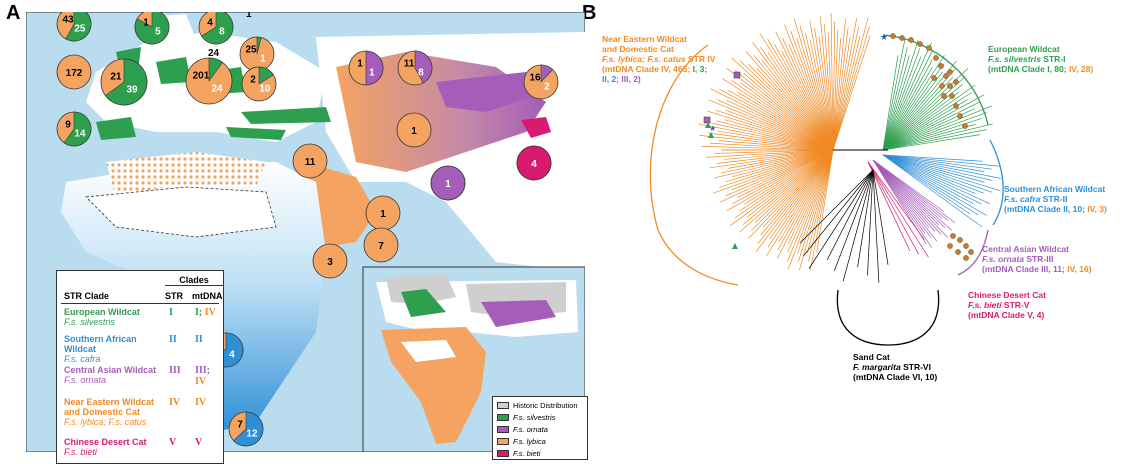 The image size is (1125, 464). What do you see at coordinates (181, 212) in the screenshot?
I see `sahara-desert` at bounding box center [181, 212].